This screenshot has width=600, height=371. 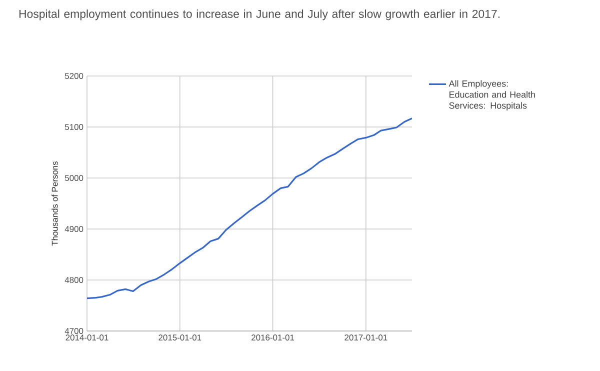 What do you see at coordinates (74, 331) in the screenshot?
I see `y-tick-label: 4700` at bounding box center [74, 331].